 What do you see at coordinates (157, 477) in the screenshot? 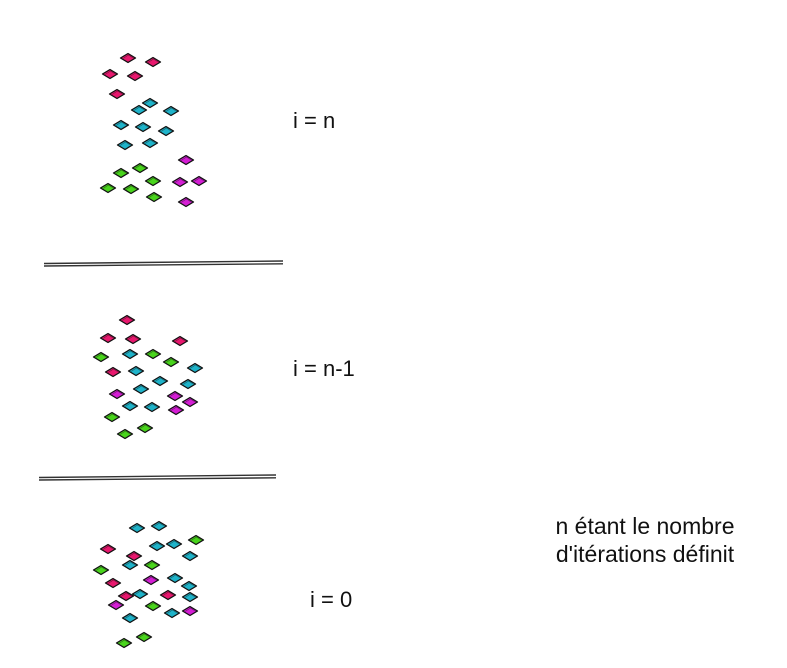
I see `separator-bottom` at bounding box center [157, 477].